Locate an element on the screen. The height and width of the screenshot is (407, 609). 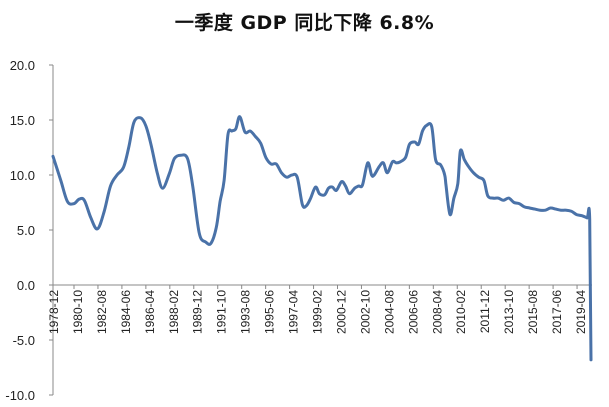
x-tick-label: 1993-08 is located at coordinates (246, 312).